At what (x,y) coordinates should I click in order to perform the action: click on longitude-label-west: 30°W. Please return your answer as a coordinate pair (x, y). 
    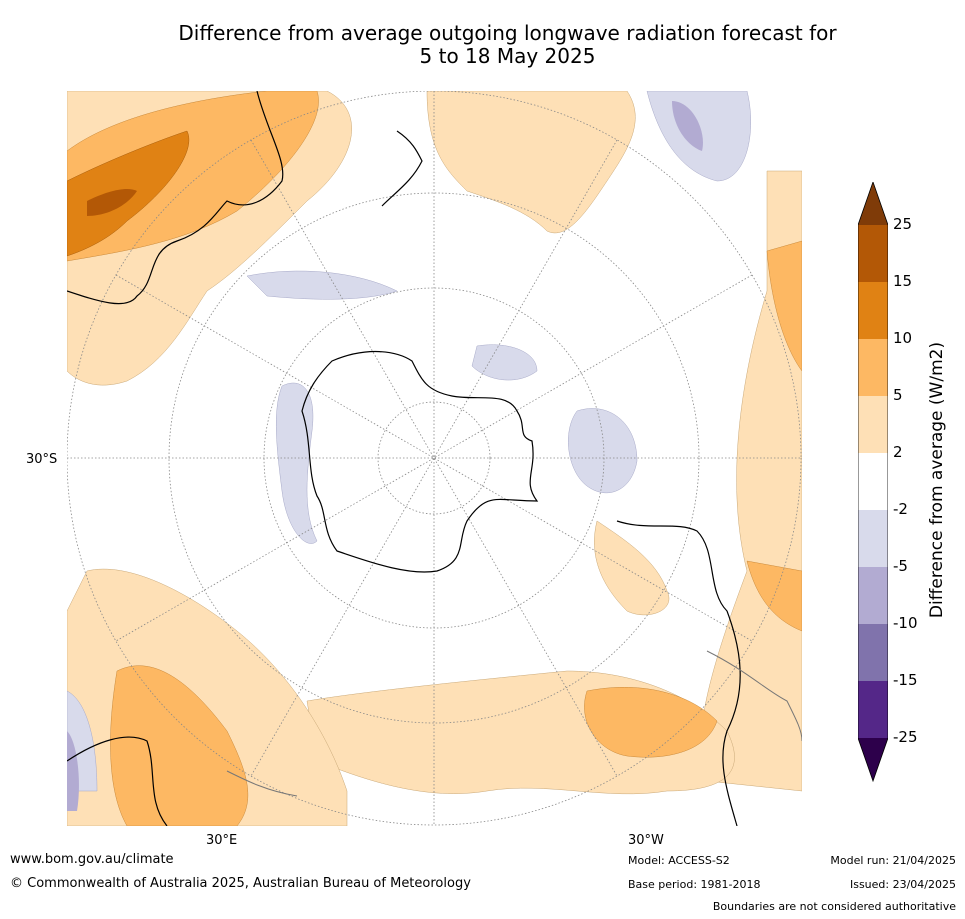
    Looking at the image, I should click on (646, 840).